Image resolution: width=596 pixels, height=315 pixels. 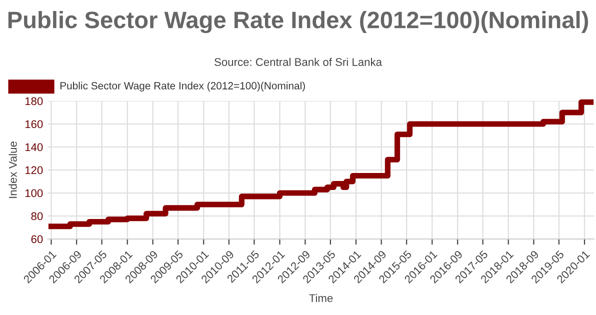 What do you see at coordinates (298, 62) in the screenshot?
I see `chart-subtitle: Source: Central Bank of Sri Lanka` at bounding box center [298, 62].